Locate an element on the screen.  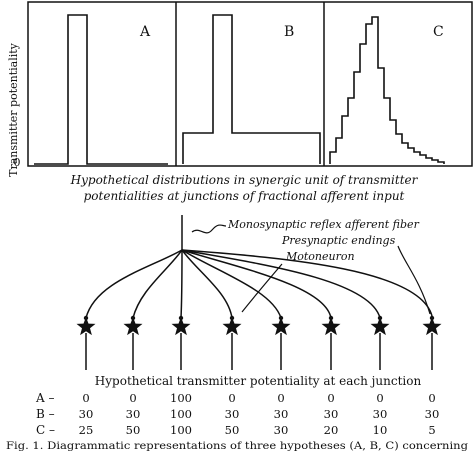
panel-c-distribution is located at coordinates (387, 90).